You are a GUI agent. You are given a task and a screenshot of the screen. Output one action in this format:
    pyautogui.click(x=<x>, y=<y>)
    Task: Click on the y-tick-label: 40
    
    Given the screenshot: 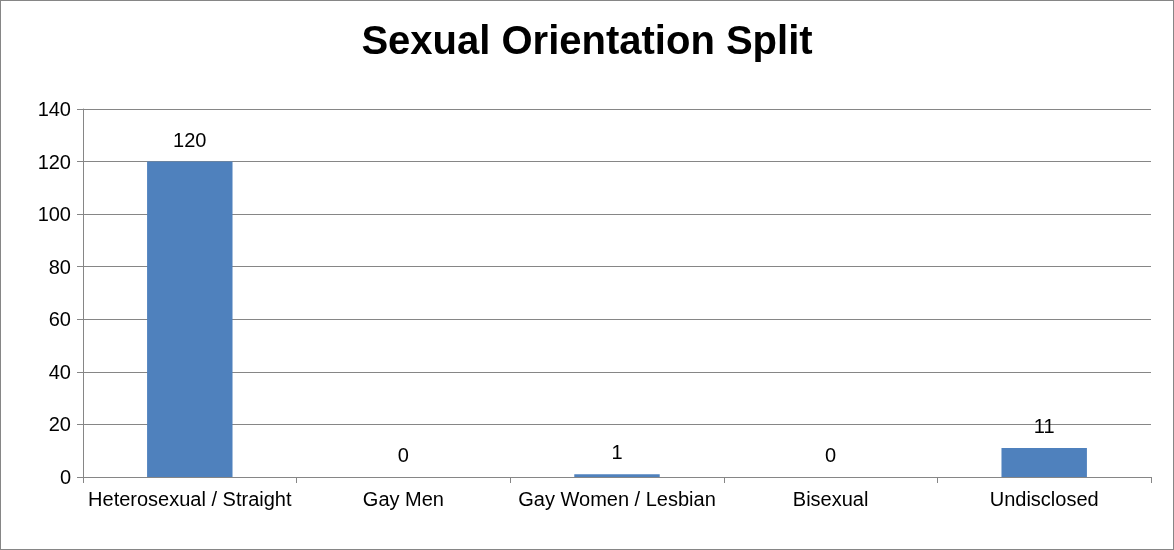 What is the action you would take?
    pyautogui.click(x=59, y=371)
    